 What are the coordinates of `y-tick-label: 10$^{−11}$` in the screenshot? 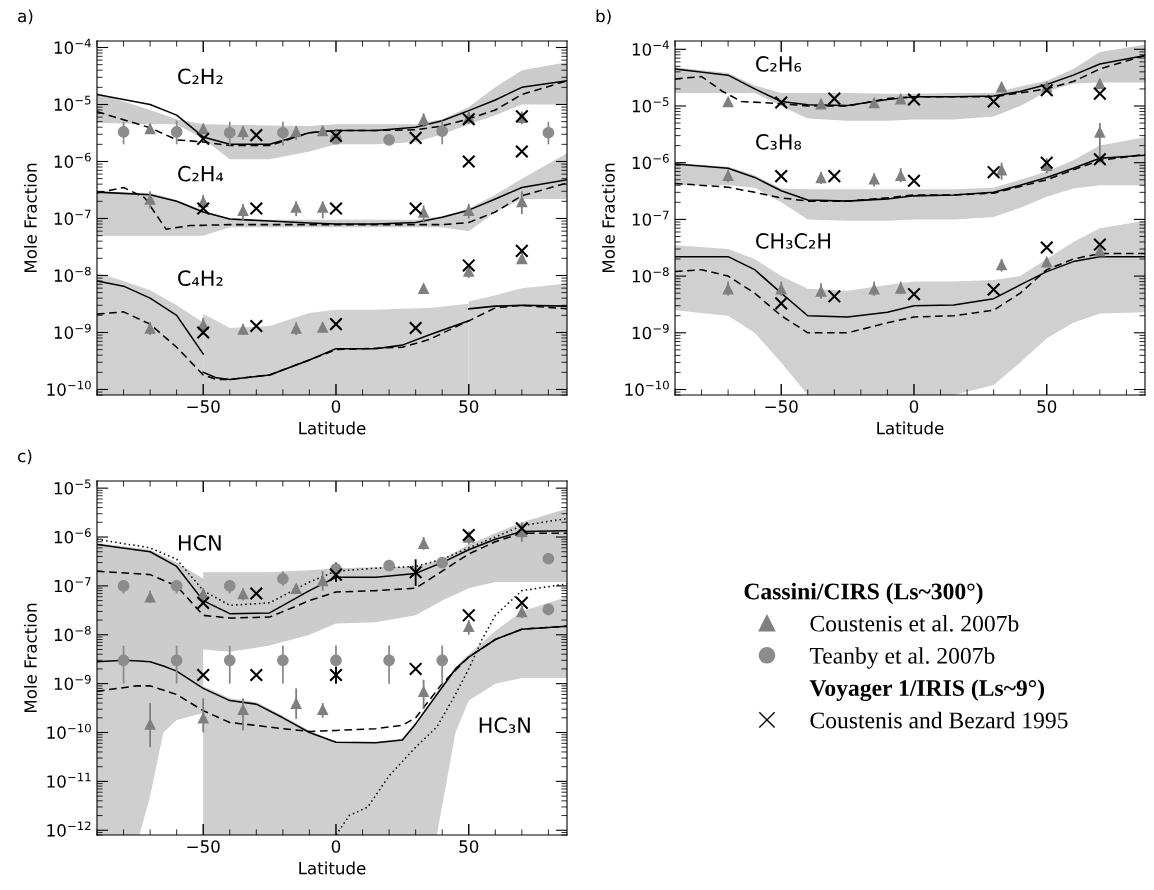 It's located at (69, 780).